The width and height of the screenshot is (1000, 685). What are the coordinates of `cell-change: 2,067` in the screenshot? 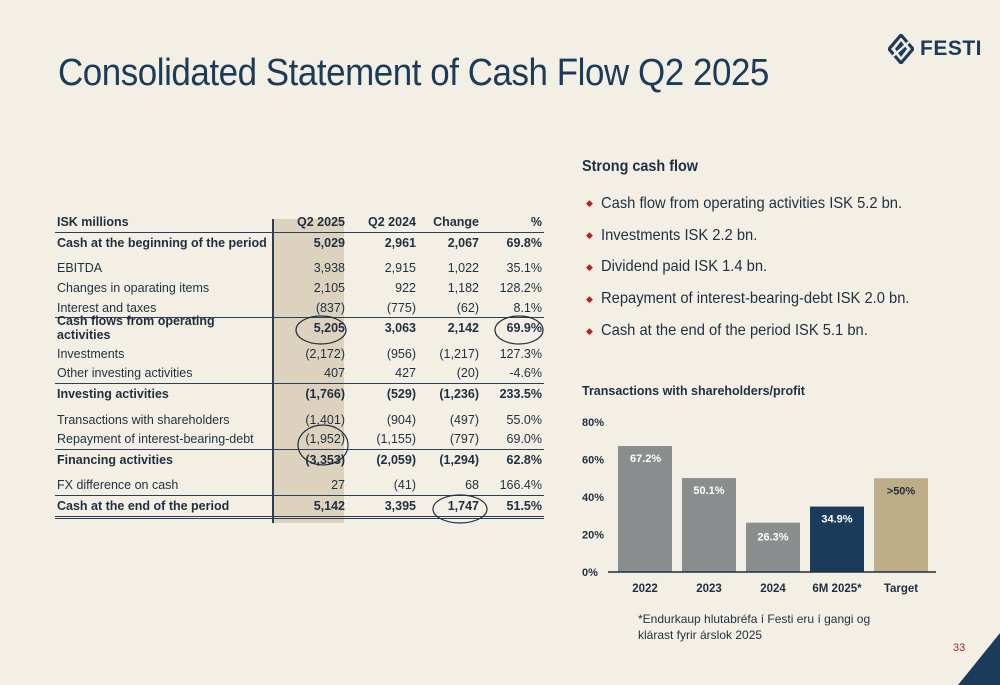 It's located at (463, 242).